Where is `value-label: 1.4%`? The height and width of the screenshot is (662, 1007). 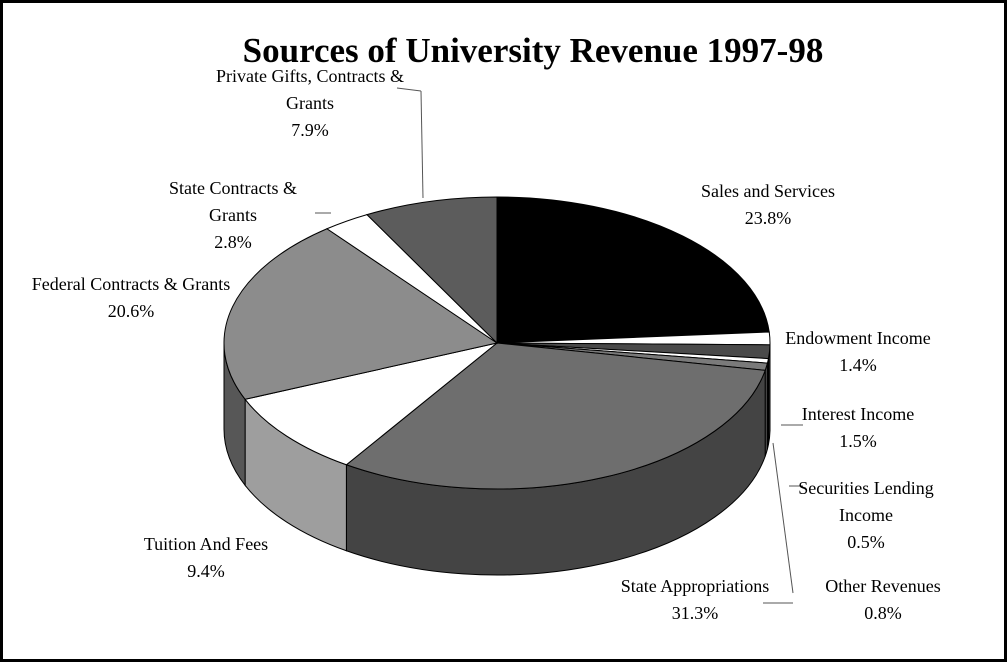 value-label: 1.4% is located at coordinates (858, 365).